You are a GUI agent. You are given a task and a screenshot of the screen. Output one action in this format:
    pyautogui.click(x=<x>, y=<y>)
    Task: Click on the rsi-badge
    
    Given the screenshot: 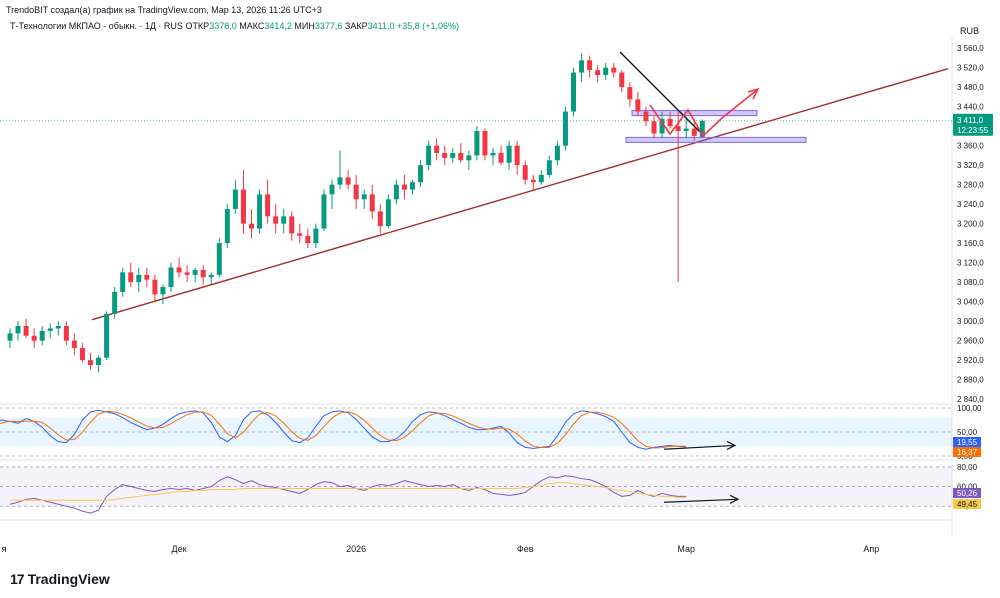 What is the action you would take?
    pyautogui.click(x=967, y=493)
    